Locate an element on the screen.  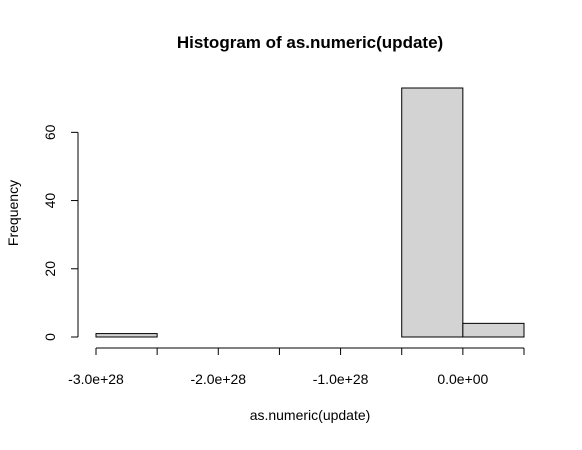
x-tick-label-3: 0.0e+00 is located at coordinates (462, 379).